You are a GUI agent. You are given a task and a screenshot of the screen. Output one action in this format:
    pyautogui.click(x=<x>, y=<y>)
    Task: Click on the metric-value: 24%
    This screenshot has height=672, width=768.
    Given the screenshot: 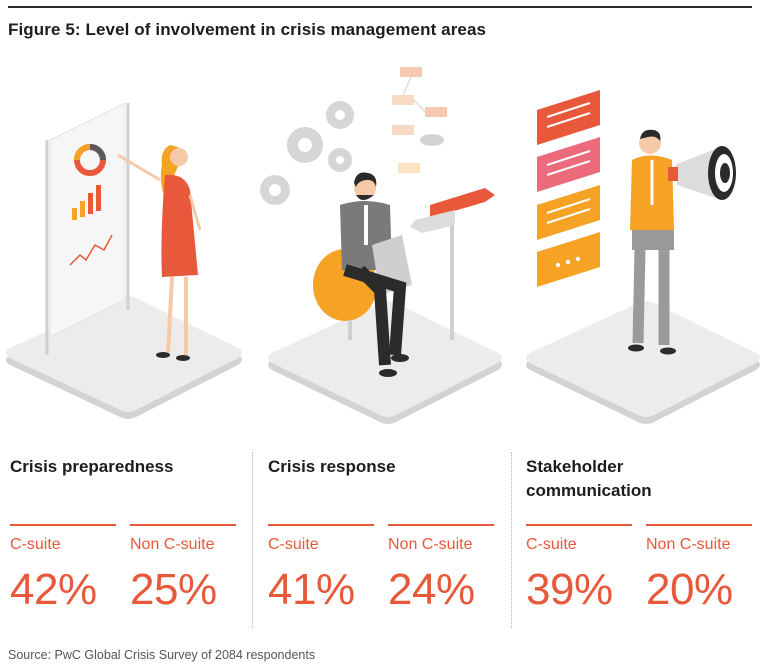 What is the action you would take?
    pyautogui.click(x=431, y=589)
    